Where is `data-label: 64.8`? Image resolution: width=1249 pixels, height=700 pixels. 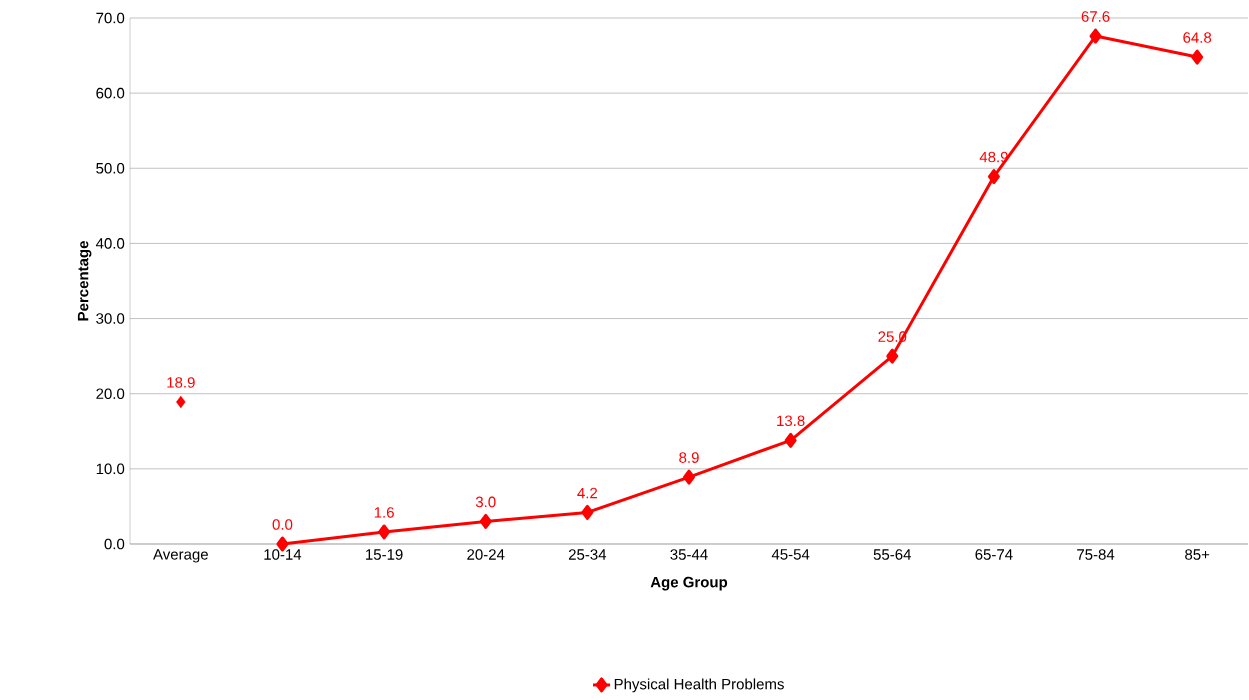
data-label: 64.8 is located at coordinates (1197, 37).